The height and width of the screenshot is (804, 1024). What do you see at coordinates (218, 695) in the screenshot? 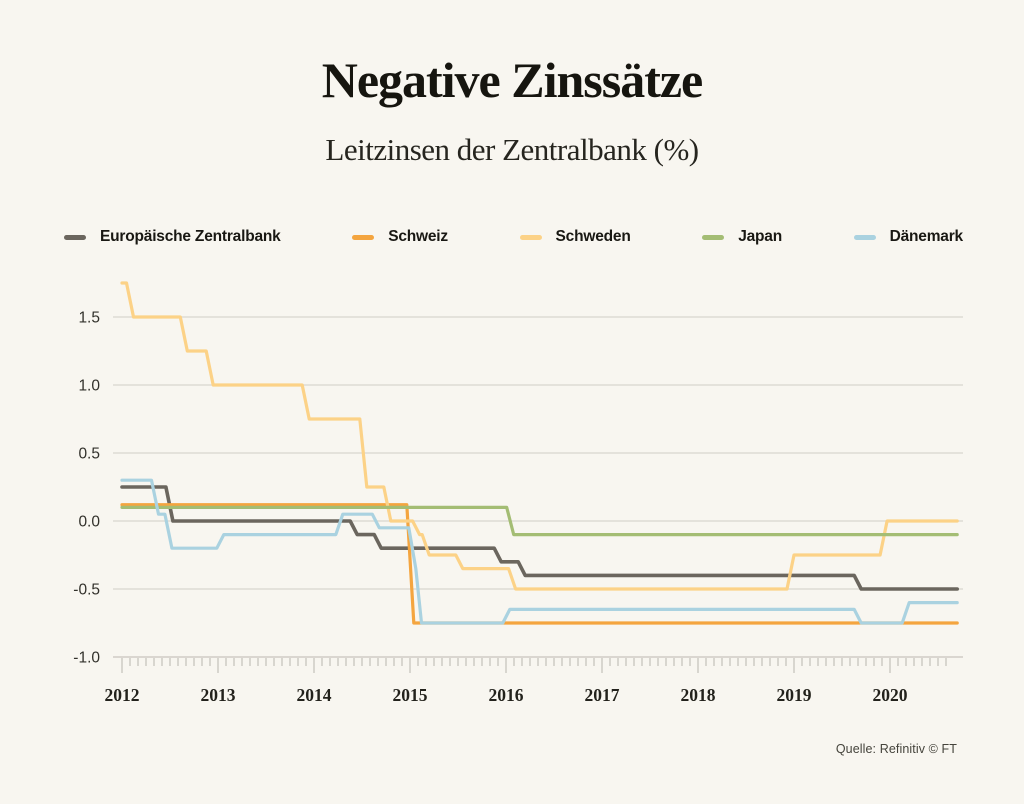
I see `x-axis-tick-label: 2013` at bounding box center [218, 695].